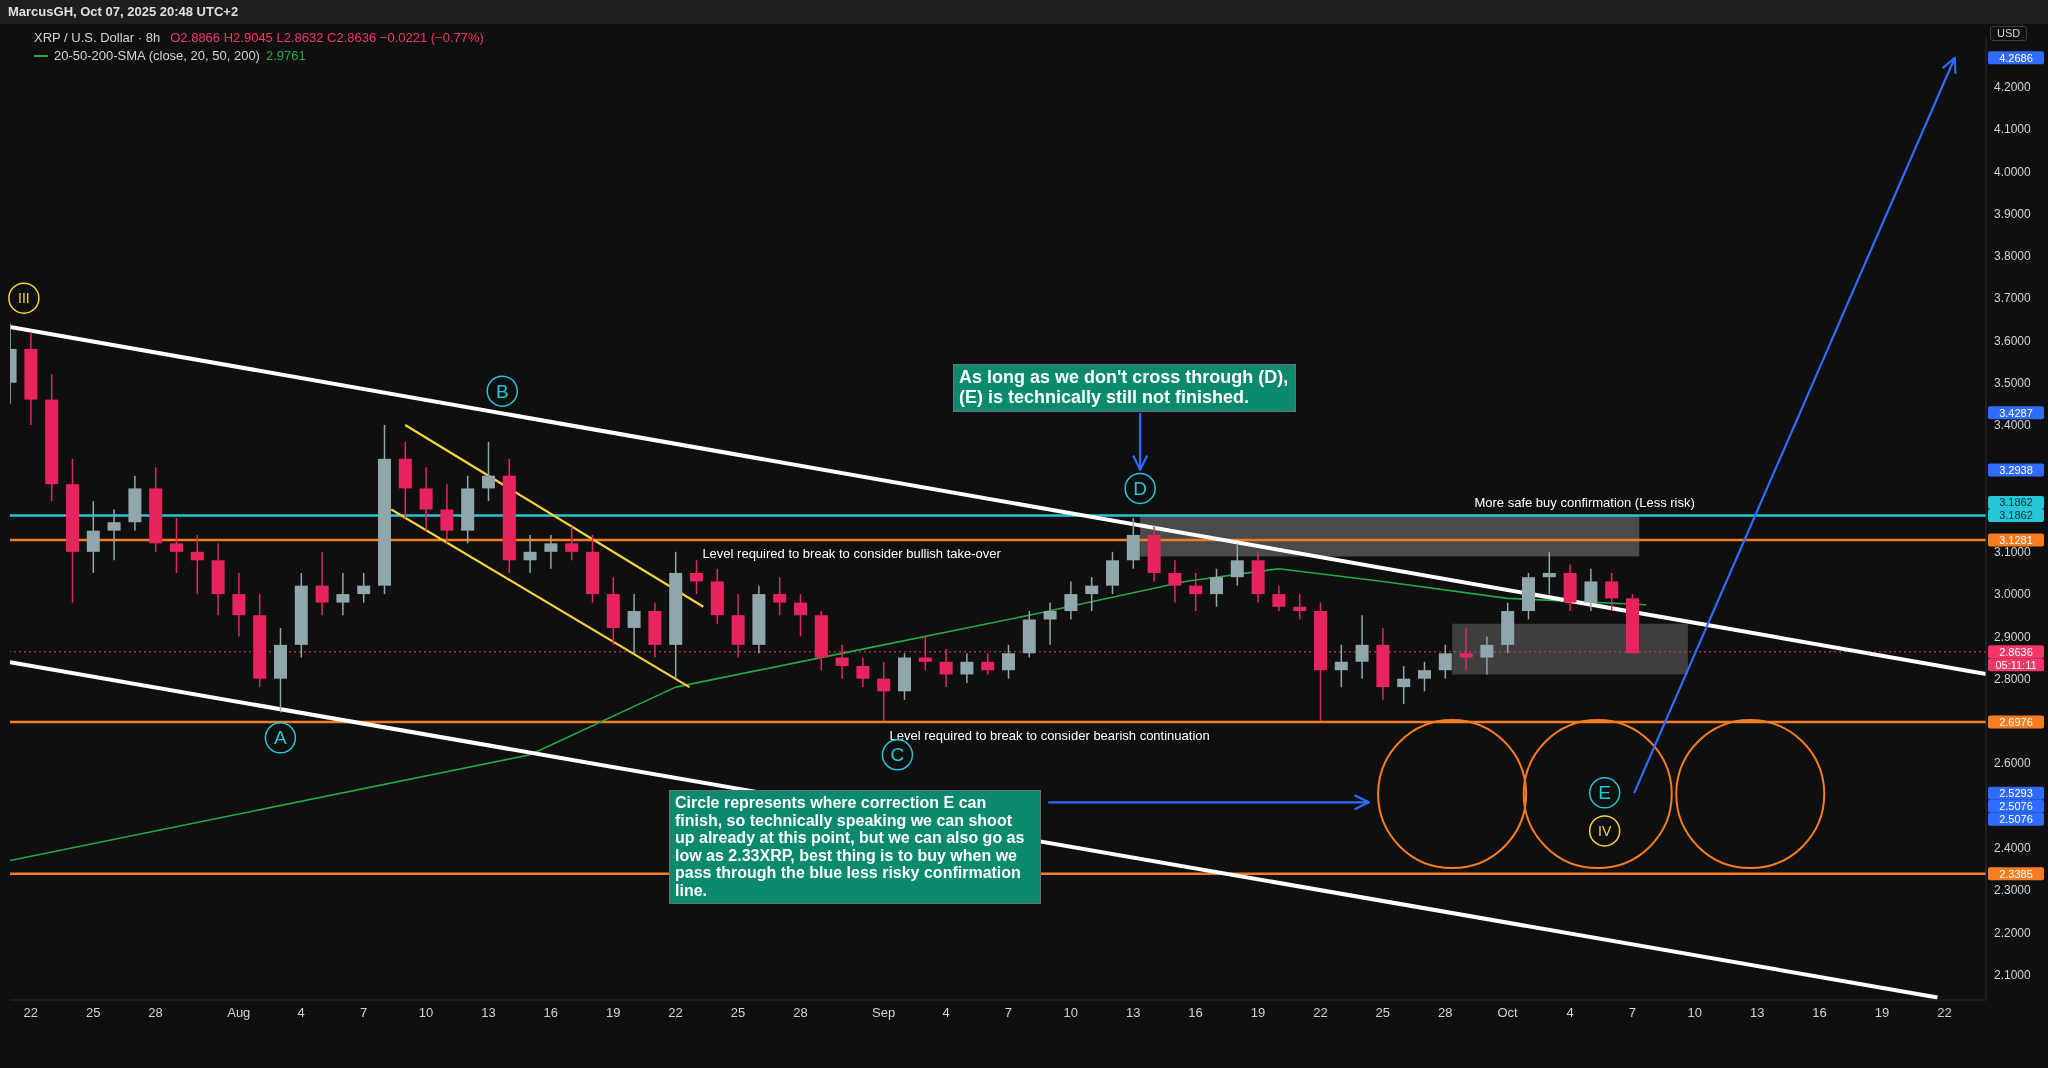 The height and width of the screenshot is (1068, 2048). I want to click on y-tick-label: 3.1000, so click(2013, 552).